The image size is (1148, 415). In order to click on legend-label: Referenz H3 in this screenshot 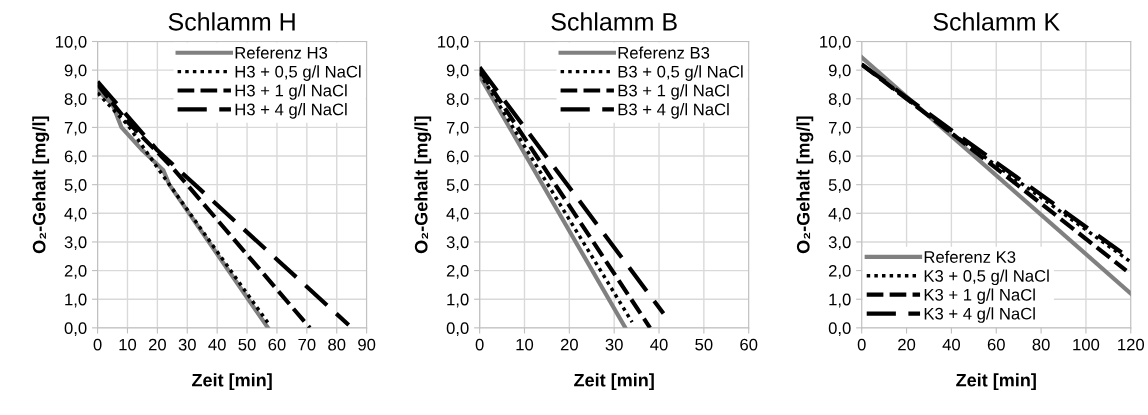, I will do `click(281, 52)`.